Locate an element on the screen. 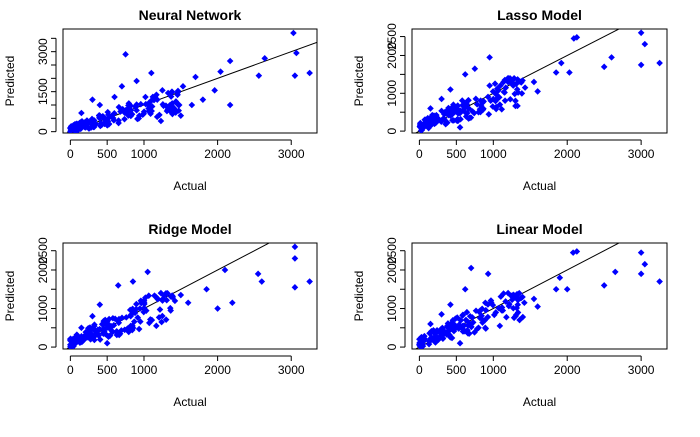 This screenshot has width=700, height=437. data-layer is located at coordinates (538, 296).